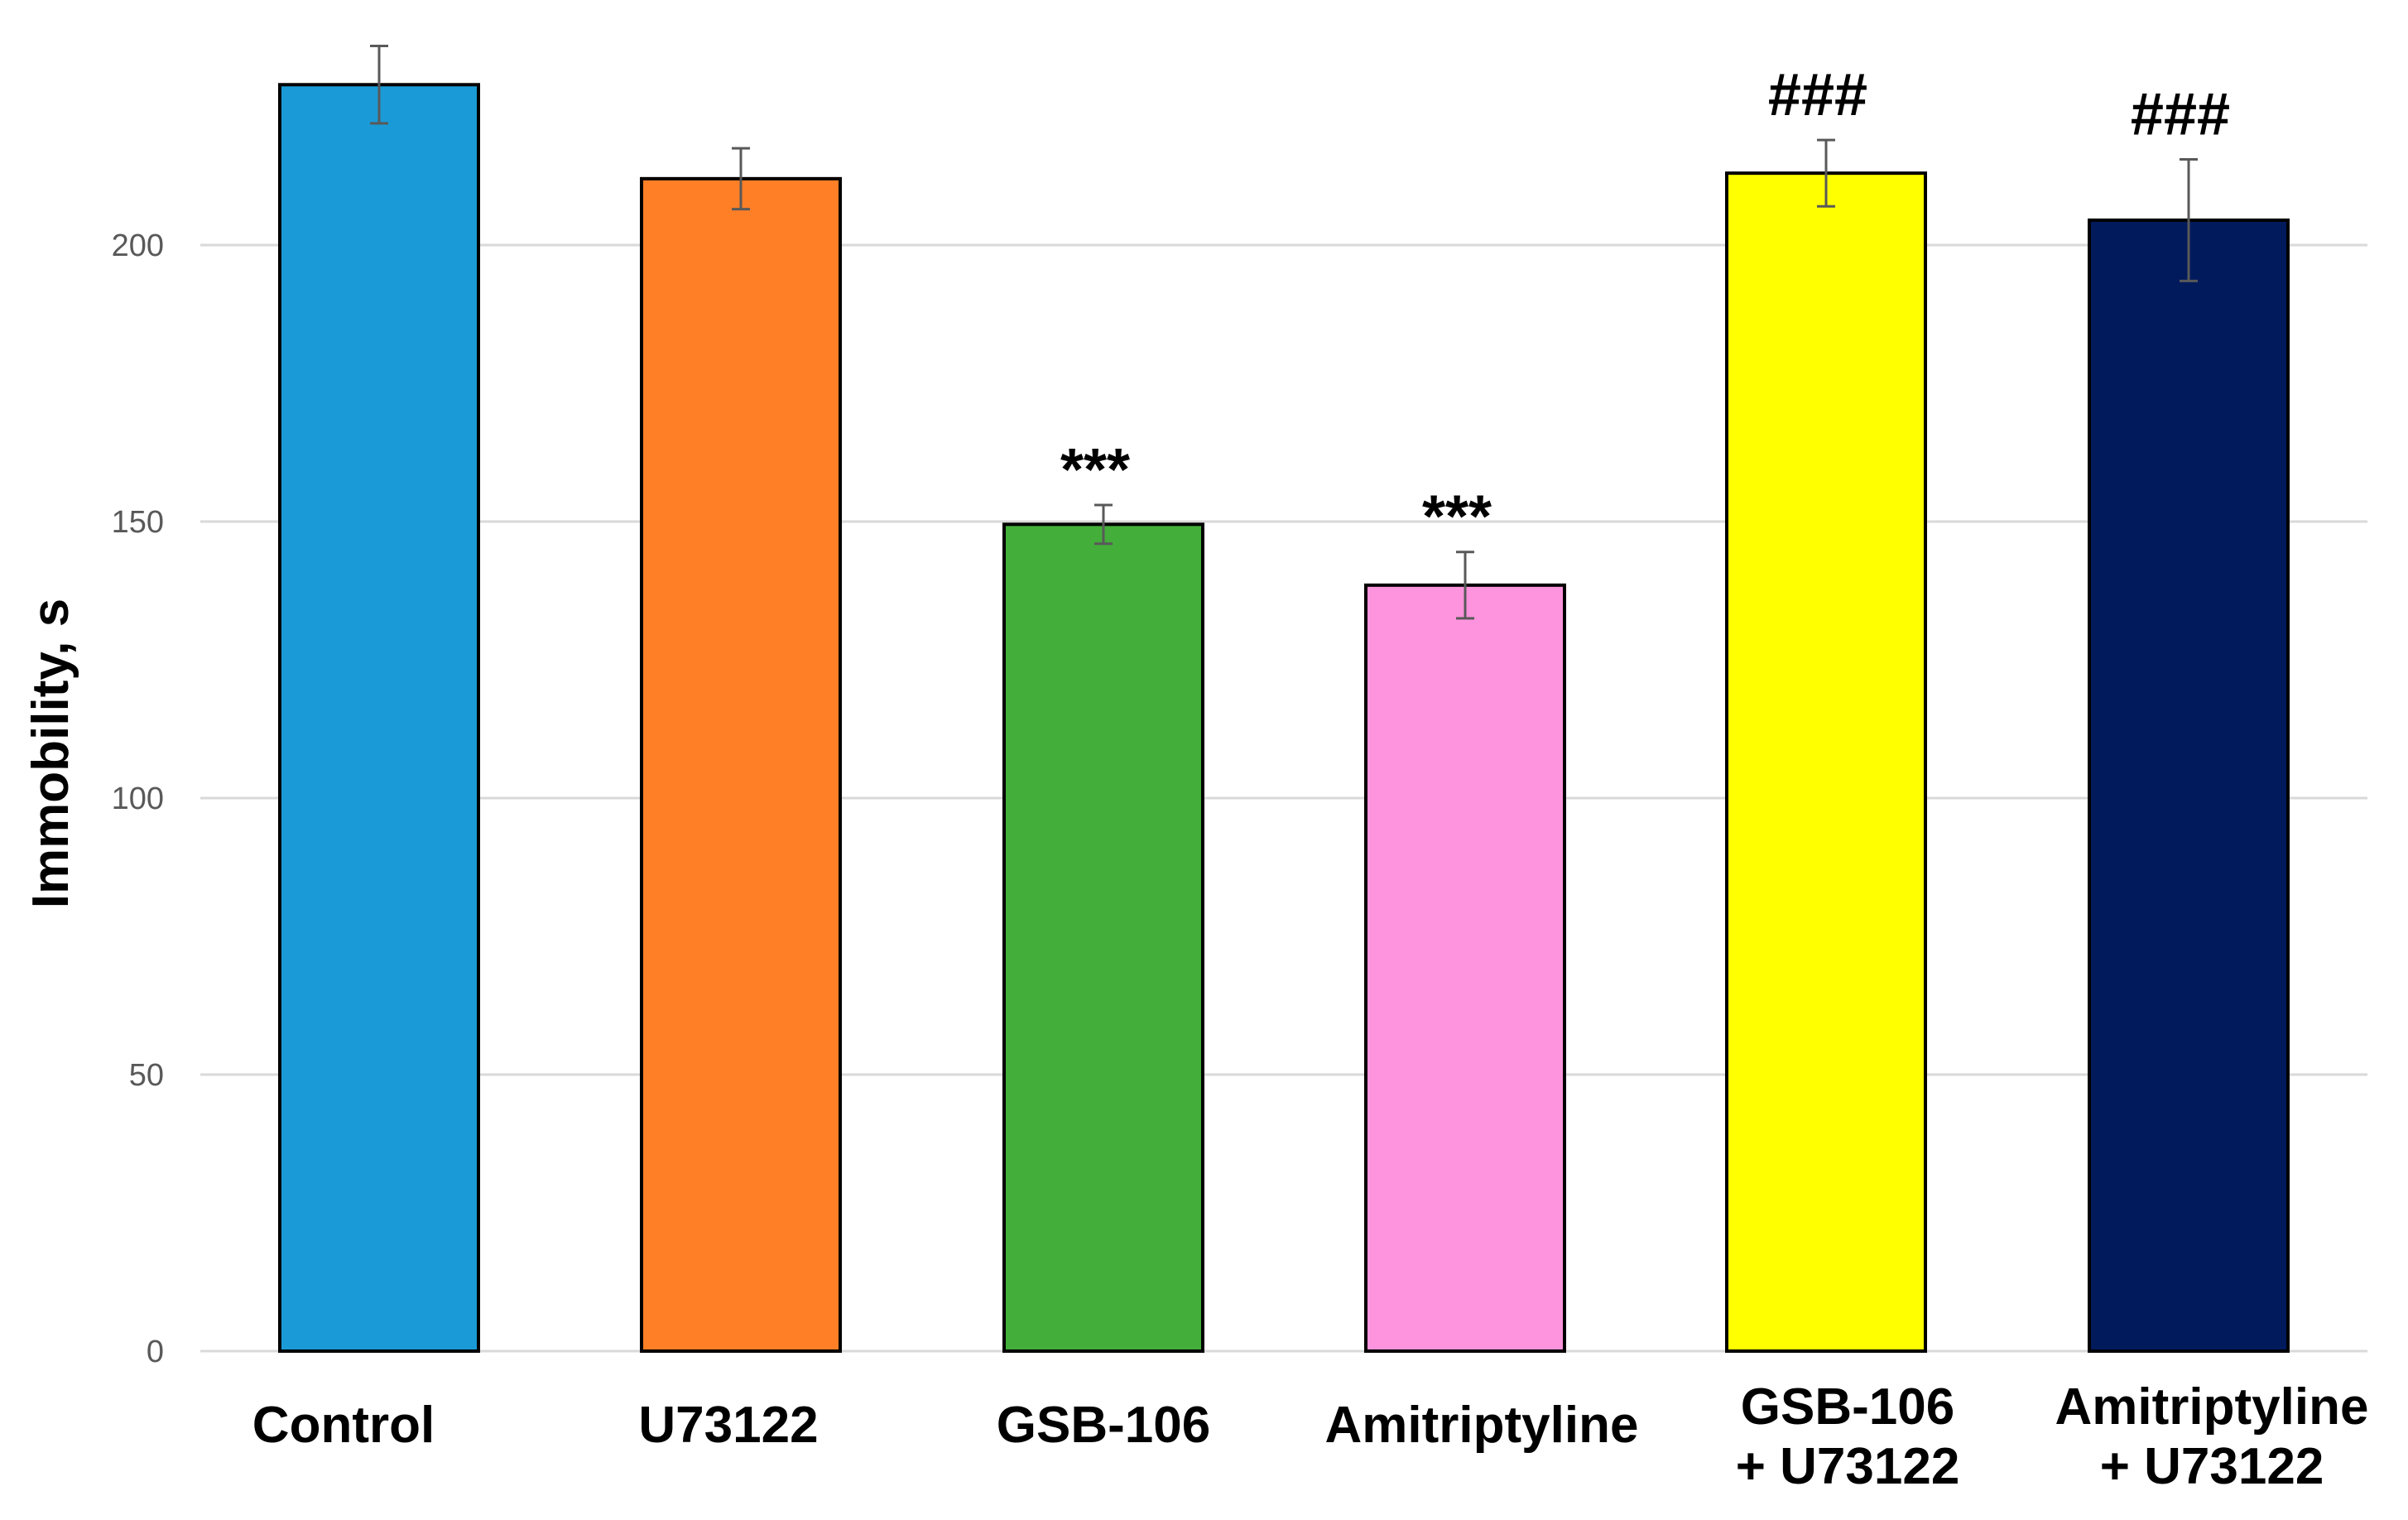  What do you see at coordinates (50, 754) in the screenshot?
I see `y-axis-title: Immobility, s` at bounding box center [50, 754].